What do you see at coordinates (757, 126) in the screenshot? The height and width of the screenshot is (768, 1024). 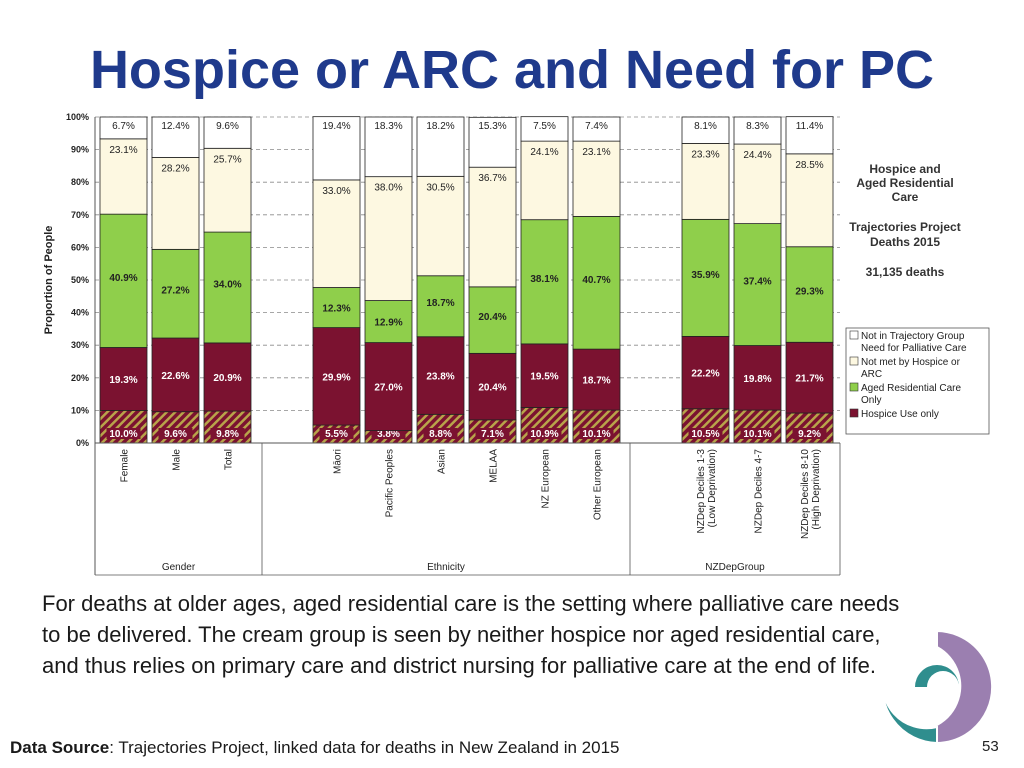 I see `data-label: 8.3%` at bounding box center [757, 126].